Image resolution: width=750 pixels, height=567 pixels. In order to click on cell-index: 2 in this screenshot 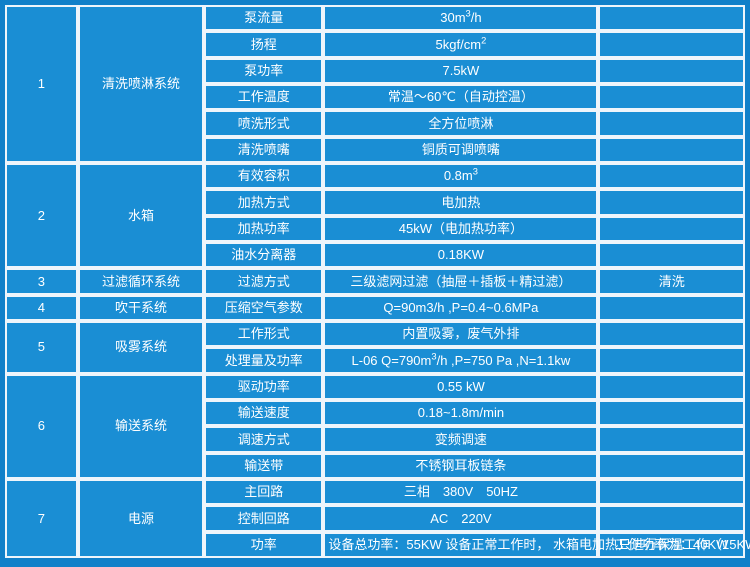, I will do `click(41, 215)`.